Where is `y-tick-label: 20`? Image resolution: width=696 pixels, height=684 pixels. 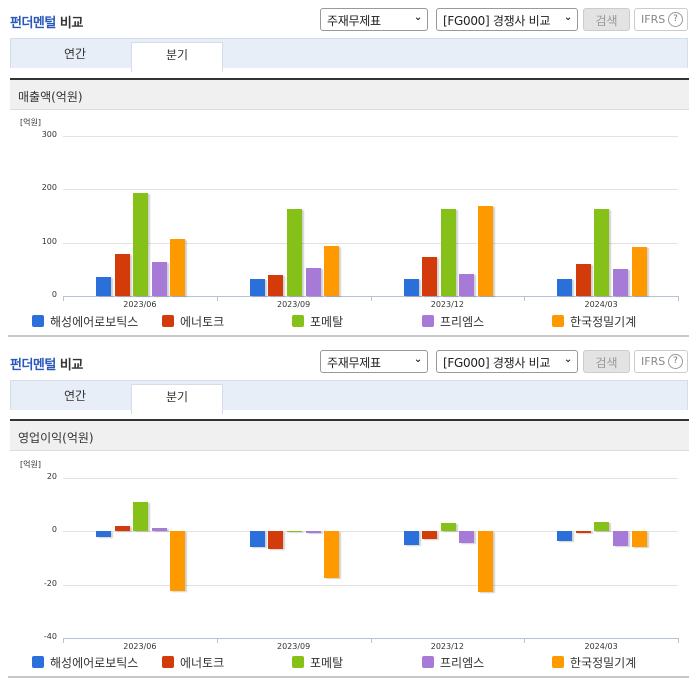
y-tick-label: 20 is located at coordinates (51, 476).